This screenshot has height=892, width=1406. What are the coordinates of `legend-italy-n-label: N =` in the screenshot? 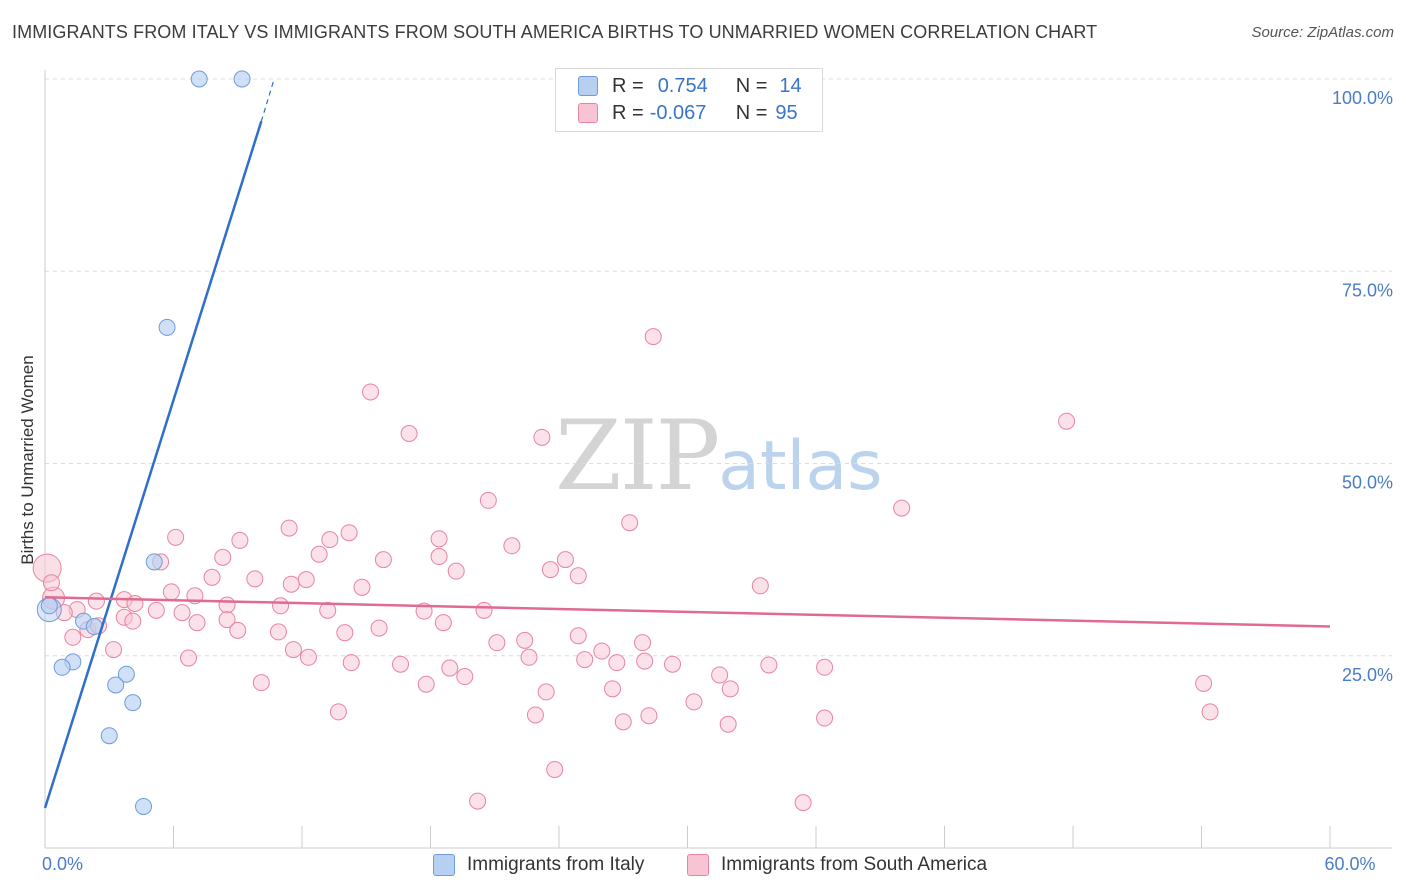 It's located at (751, 85).